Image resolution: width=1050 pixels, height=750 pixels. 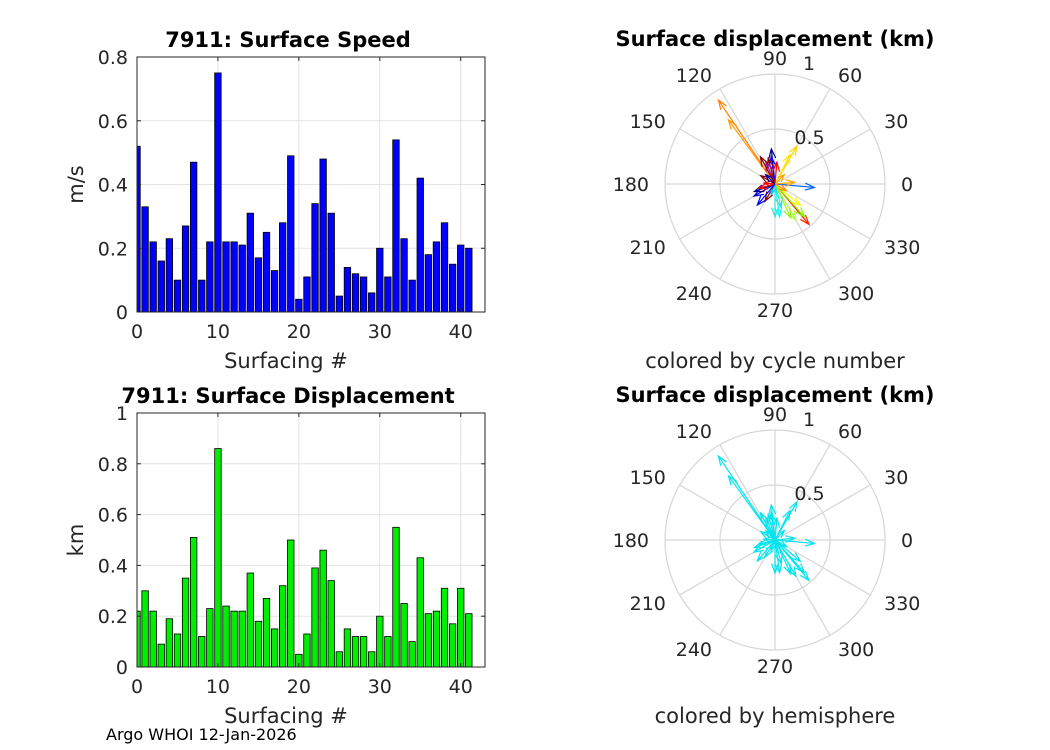 What do you see at coordinates (648, 478) in the screenshot?
I see `polar-angle-label: 150` at bounding box center [648, 478].